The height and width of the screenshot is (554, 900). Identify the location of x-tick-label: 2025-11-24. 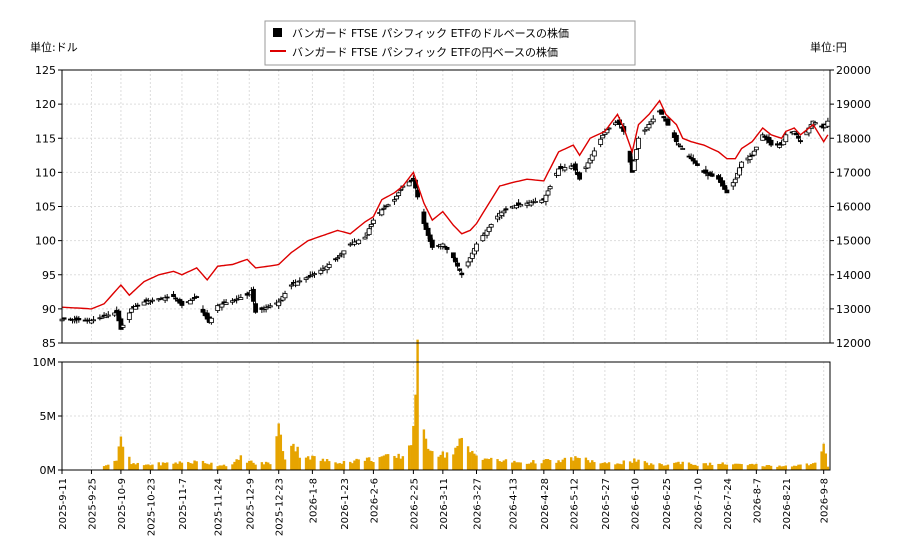
(219, 507).